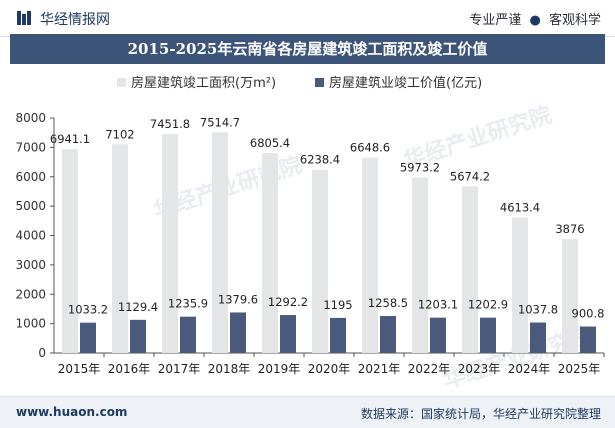  What do you see at coordinates (529, 369) in the screenshot?
I see `x-tick-label: 2024年` at bounding box center [529, 369].